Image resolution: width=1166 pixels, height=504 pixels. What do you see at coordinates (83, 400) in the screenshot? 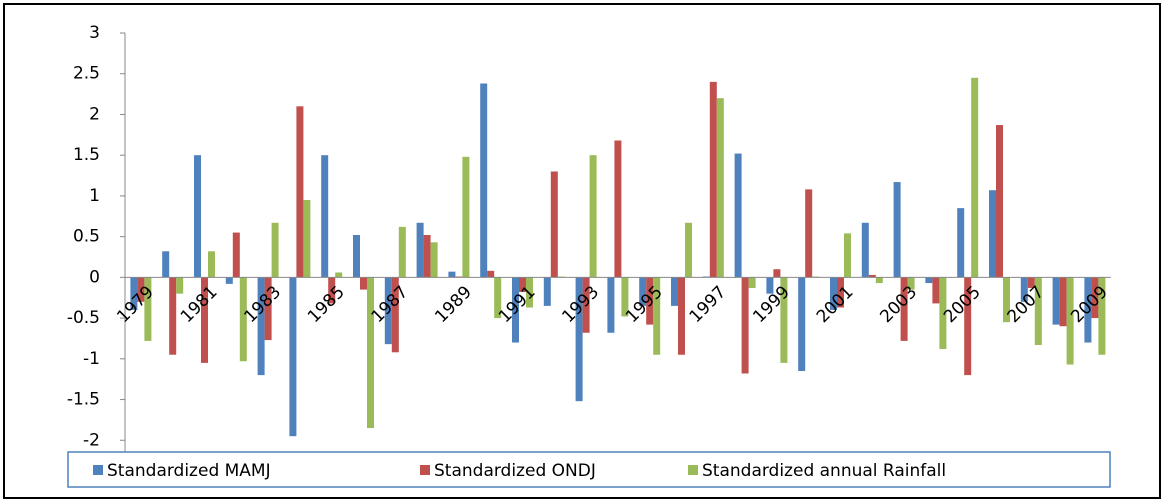
I see `y-tick-label: -1.5` at bounding box center [83, 400].